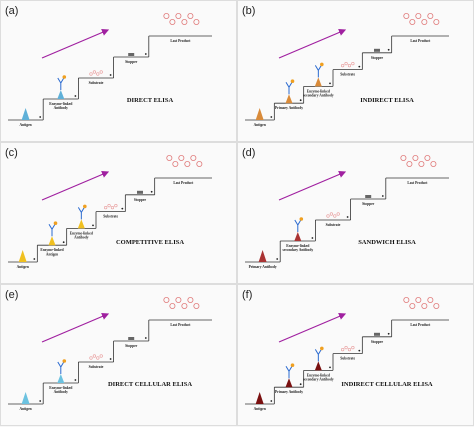 The image size is (474, 427). What do you see at coordinates (150, 384) in the screenshot?
I see `panel-title: DIRECT CELLULAR ELISA` at bounding box center [150, 384].